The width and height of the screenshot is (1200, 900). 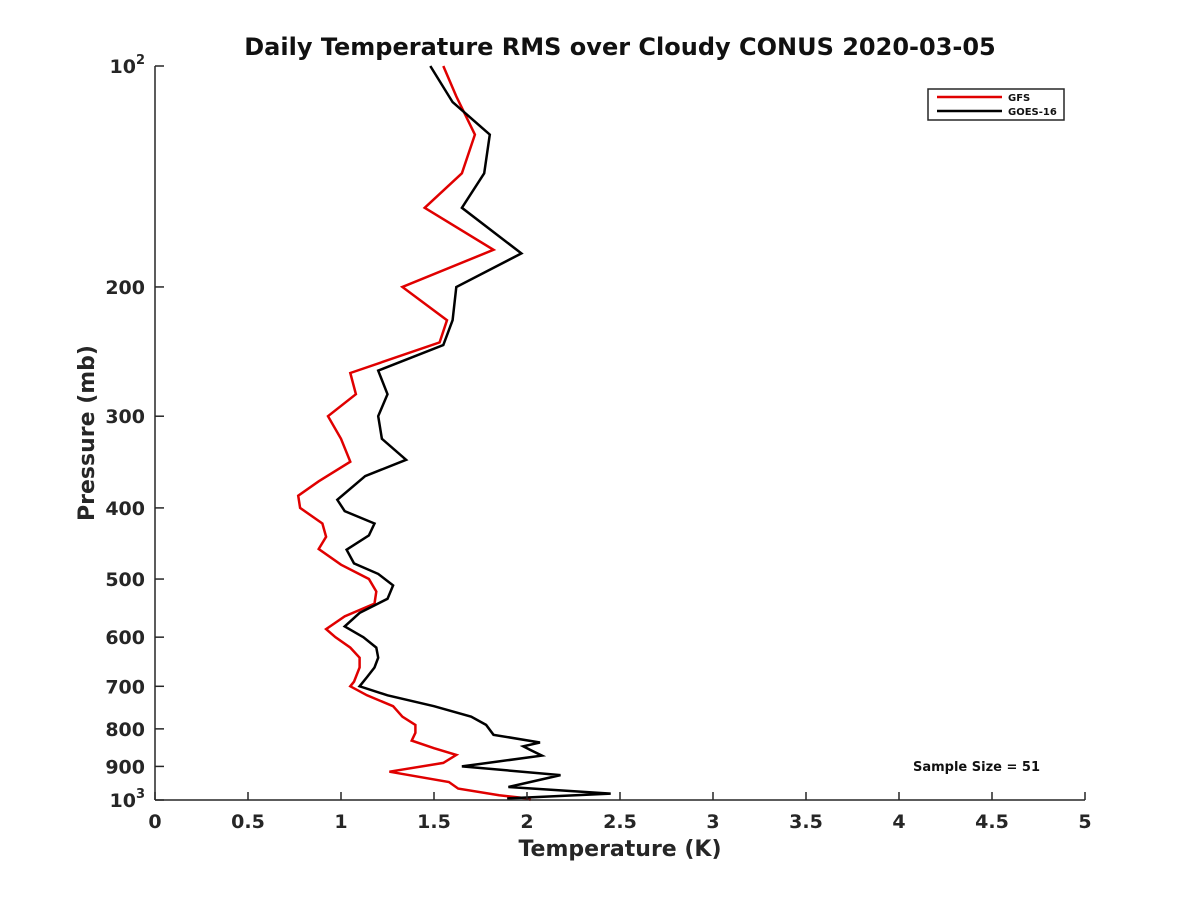 What do you see at coordinates (125, 730) in the screenshot?
I see `y-tick-label: 800` at bounding box center [125, 730].